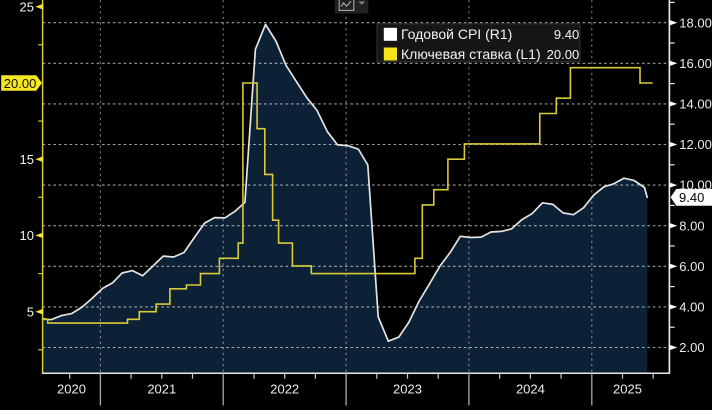  I want to click on svg-text: Ключевая ставка (L1), so click(471, 54).